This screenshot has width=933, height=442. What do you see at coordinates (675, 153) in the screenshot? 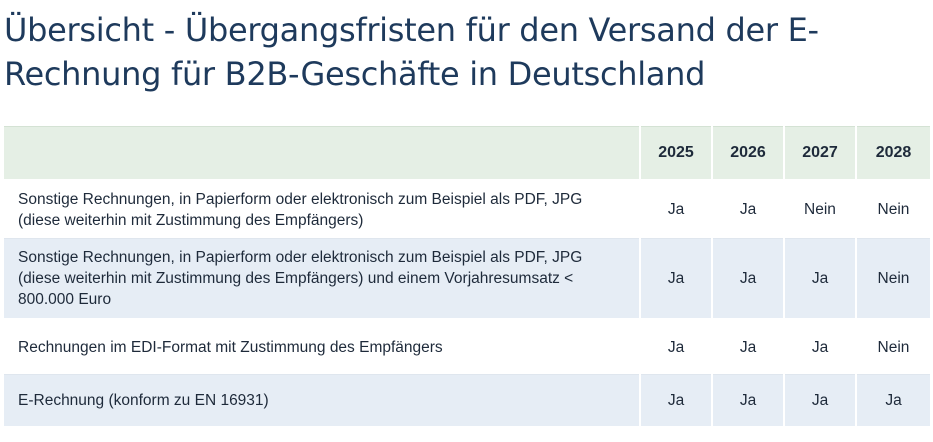
I see `header-year-2025: 2025` at bounding box center [675, 153].